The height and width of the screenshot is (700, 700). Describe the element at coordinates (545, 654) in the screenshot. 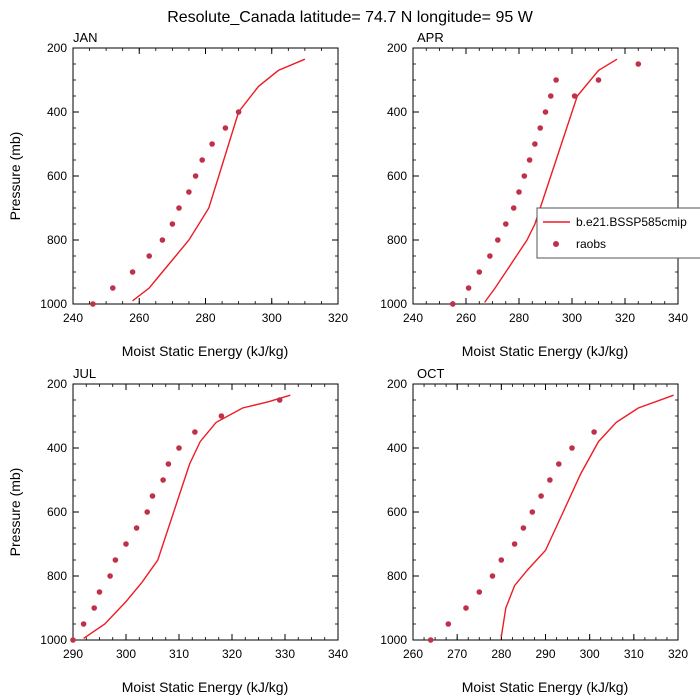

I see `x-tick-label: 290` at that location.